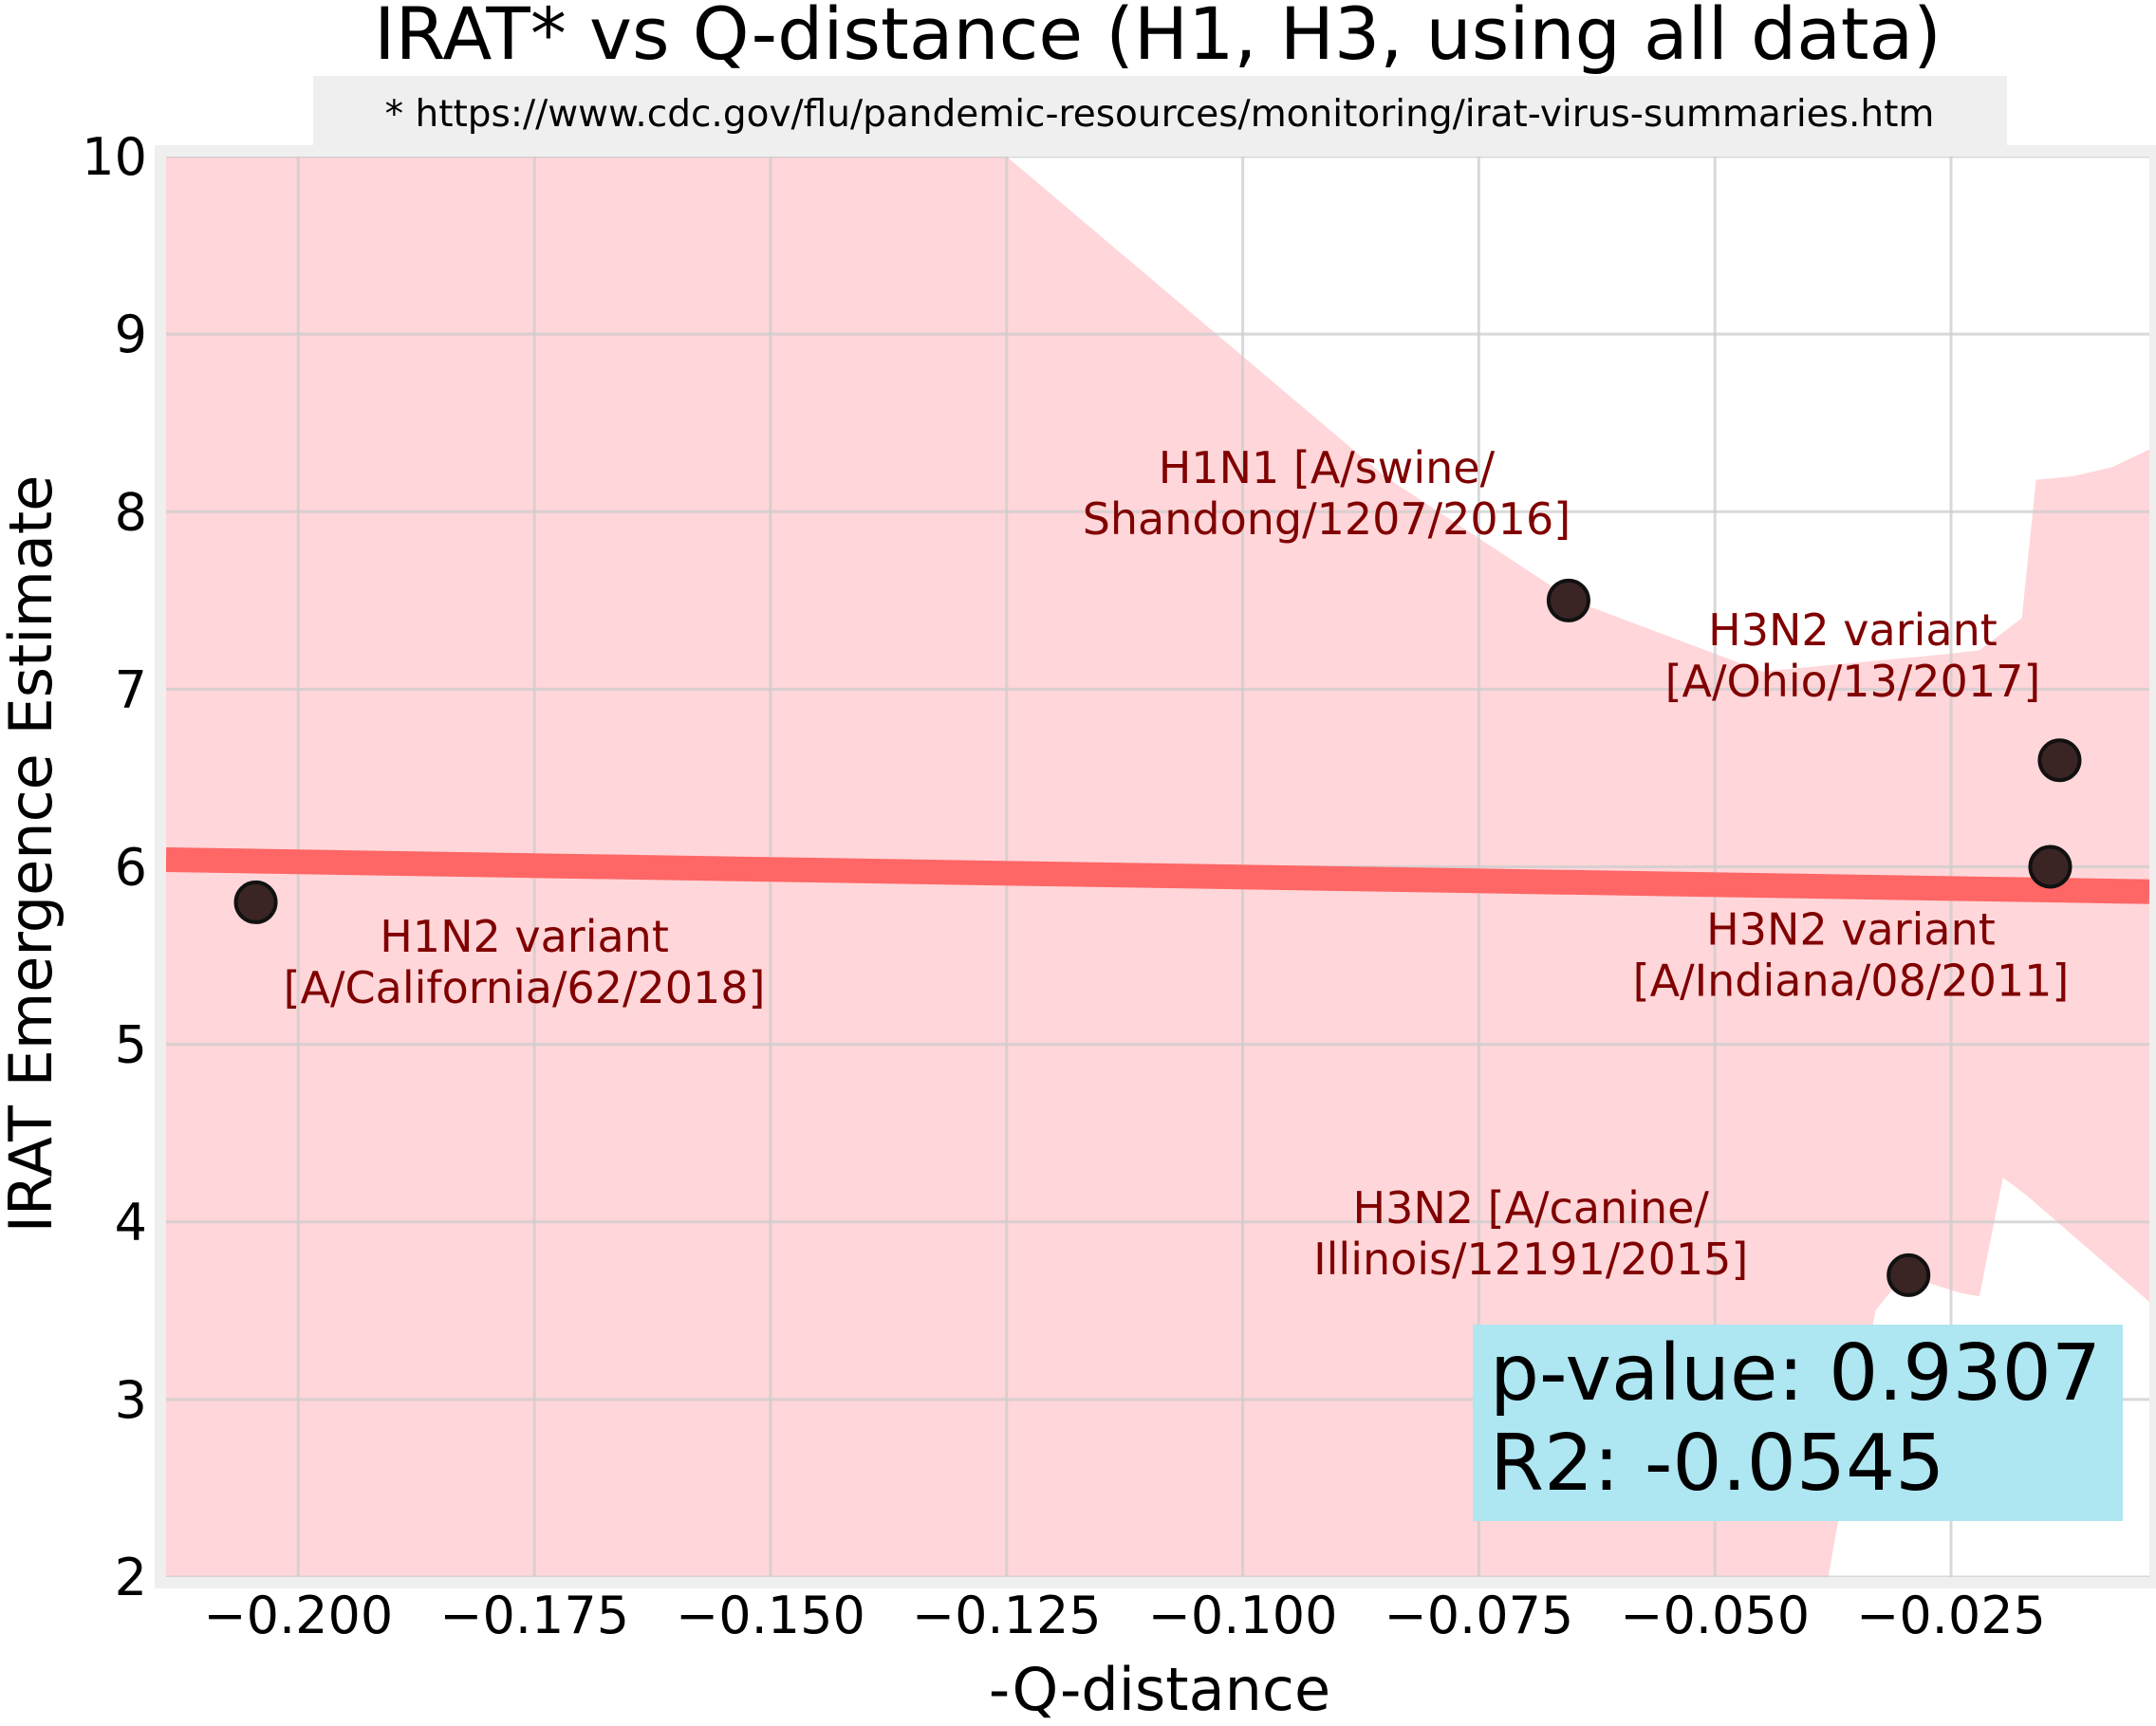 The image size is (2156, 1726). I want to click on y-tick-label: 9, so click(131, 334).